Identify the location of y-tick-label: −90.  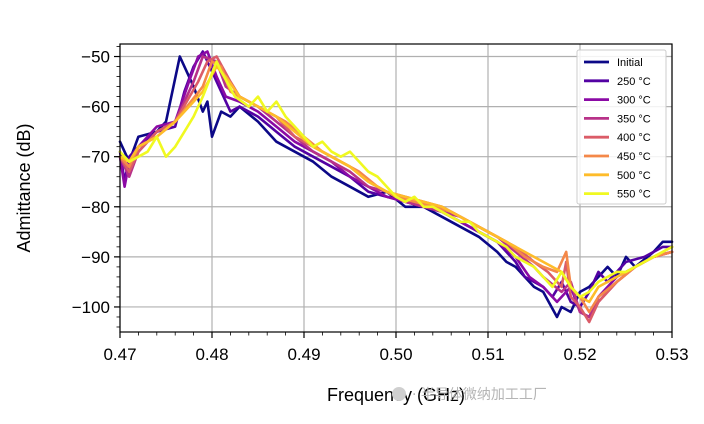
(95, 257).